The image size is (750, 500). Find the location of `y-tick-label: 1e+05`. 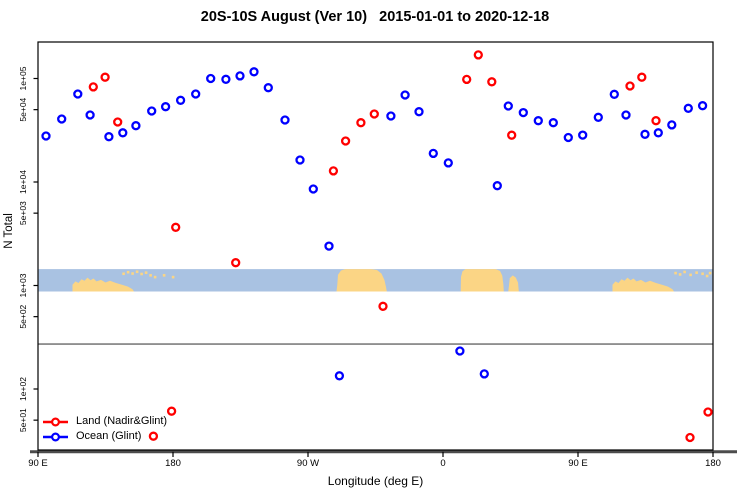

y-tick-label: 1e+05 is located at coordinates (23, 78).